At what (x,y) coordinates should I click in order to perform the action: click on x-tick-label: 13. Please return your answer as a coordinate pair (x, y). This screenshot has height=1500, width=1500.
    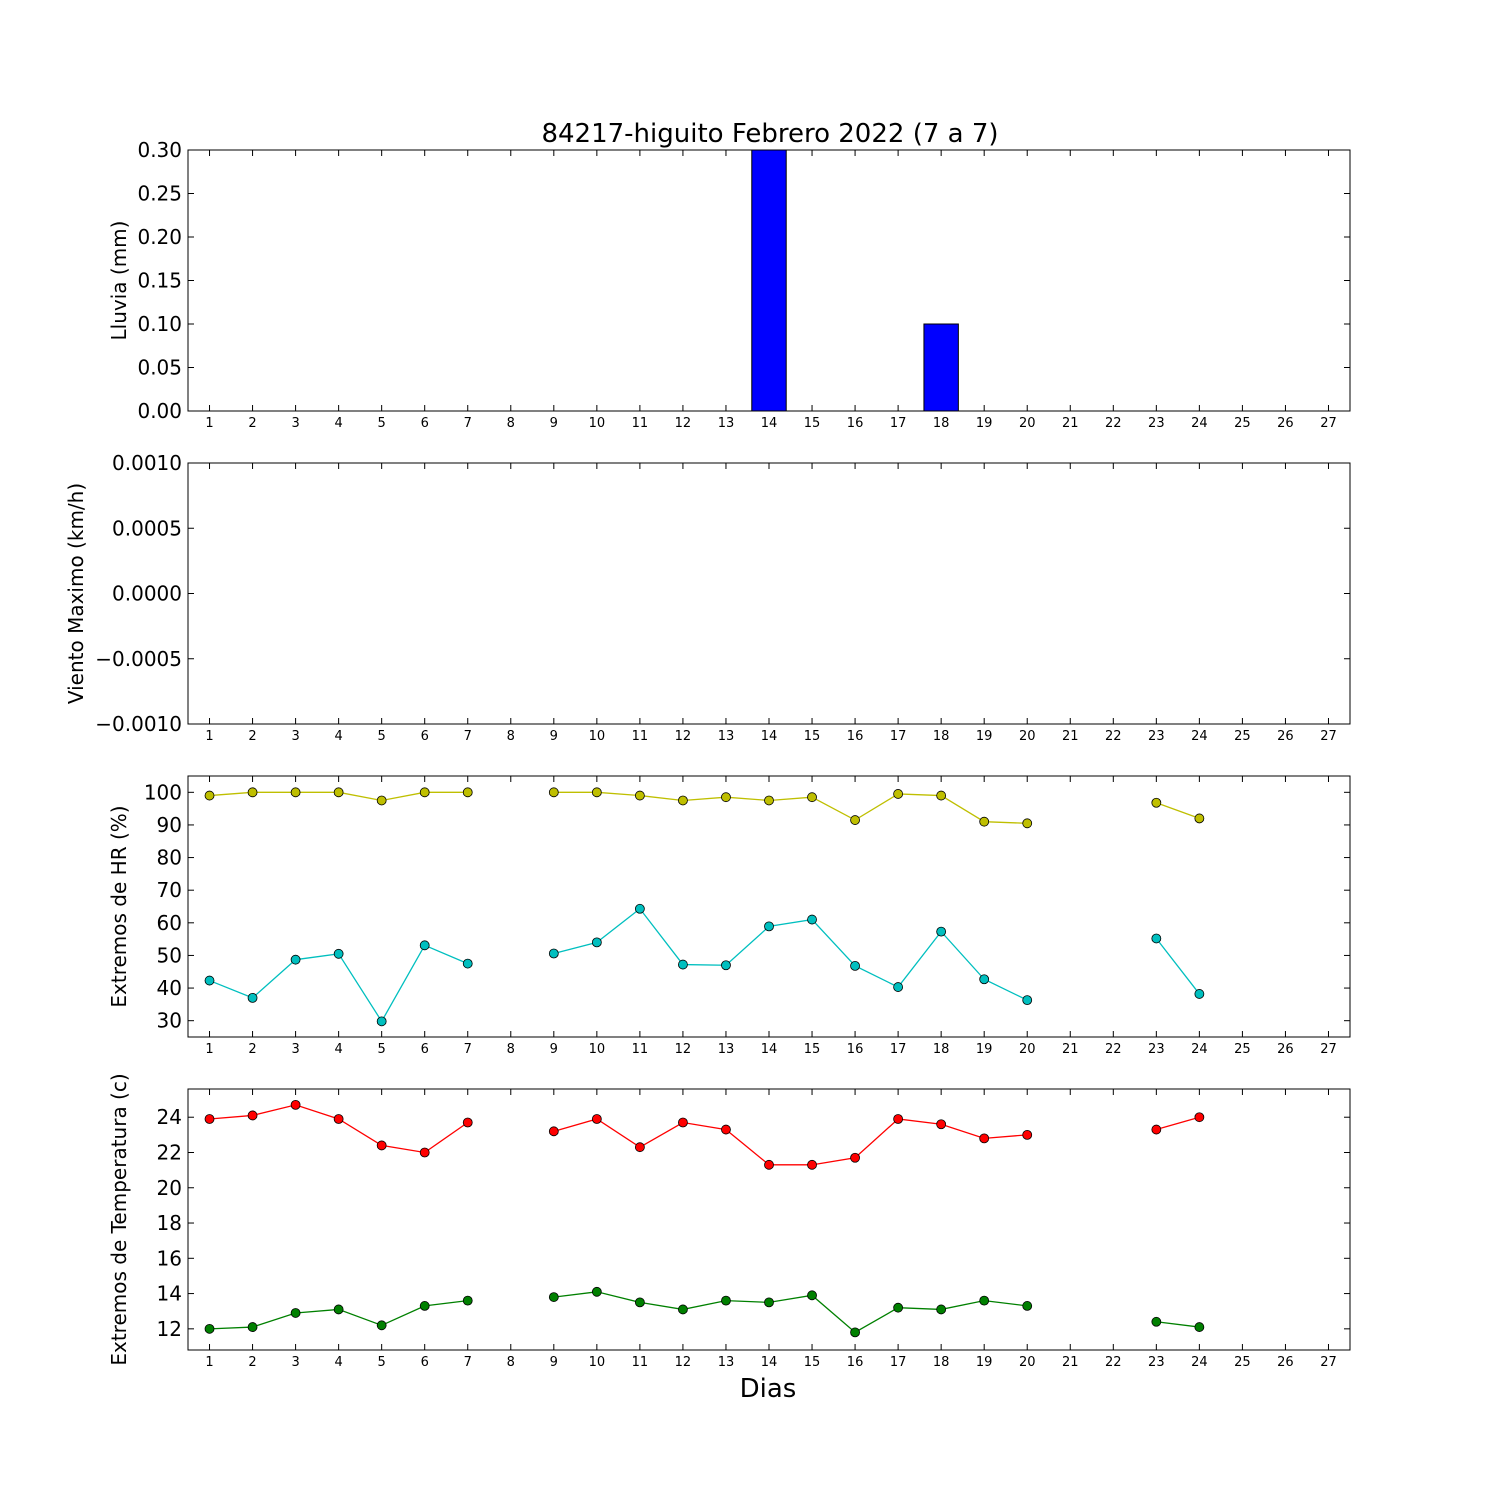
    Looking at the image, I should click on (726, 1049).